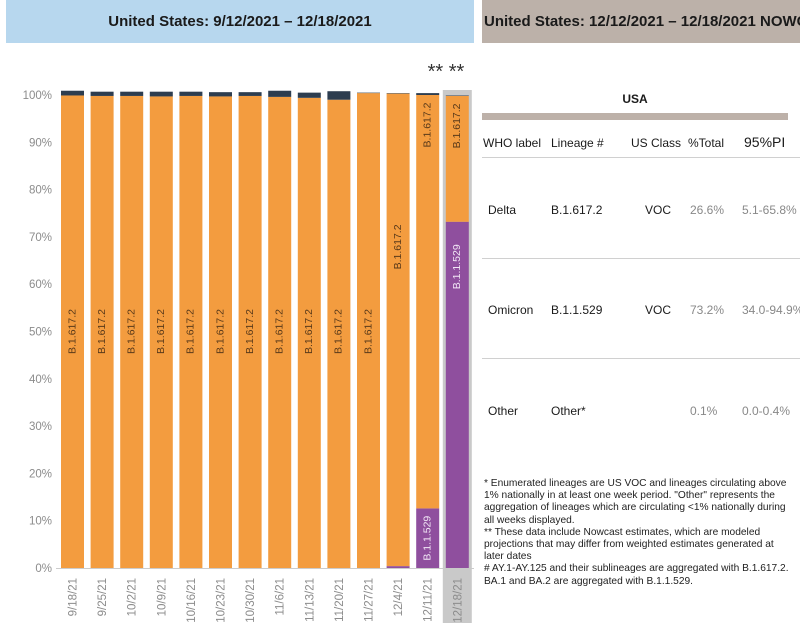 This screenshot has width=800, height=631. Describe the element at coordinates (429, 600) in the screenshot. I see `x-tick-label: 12/11/21` at that location.